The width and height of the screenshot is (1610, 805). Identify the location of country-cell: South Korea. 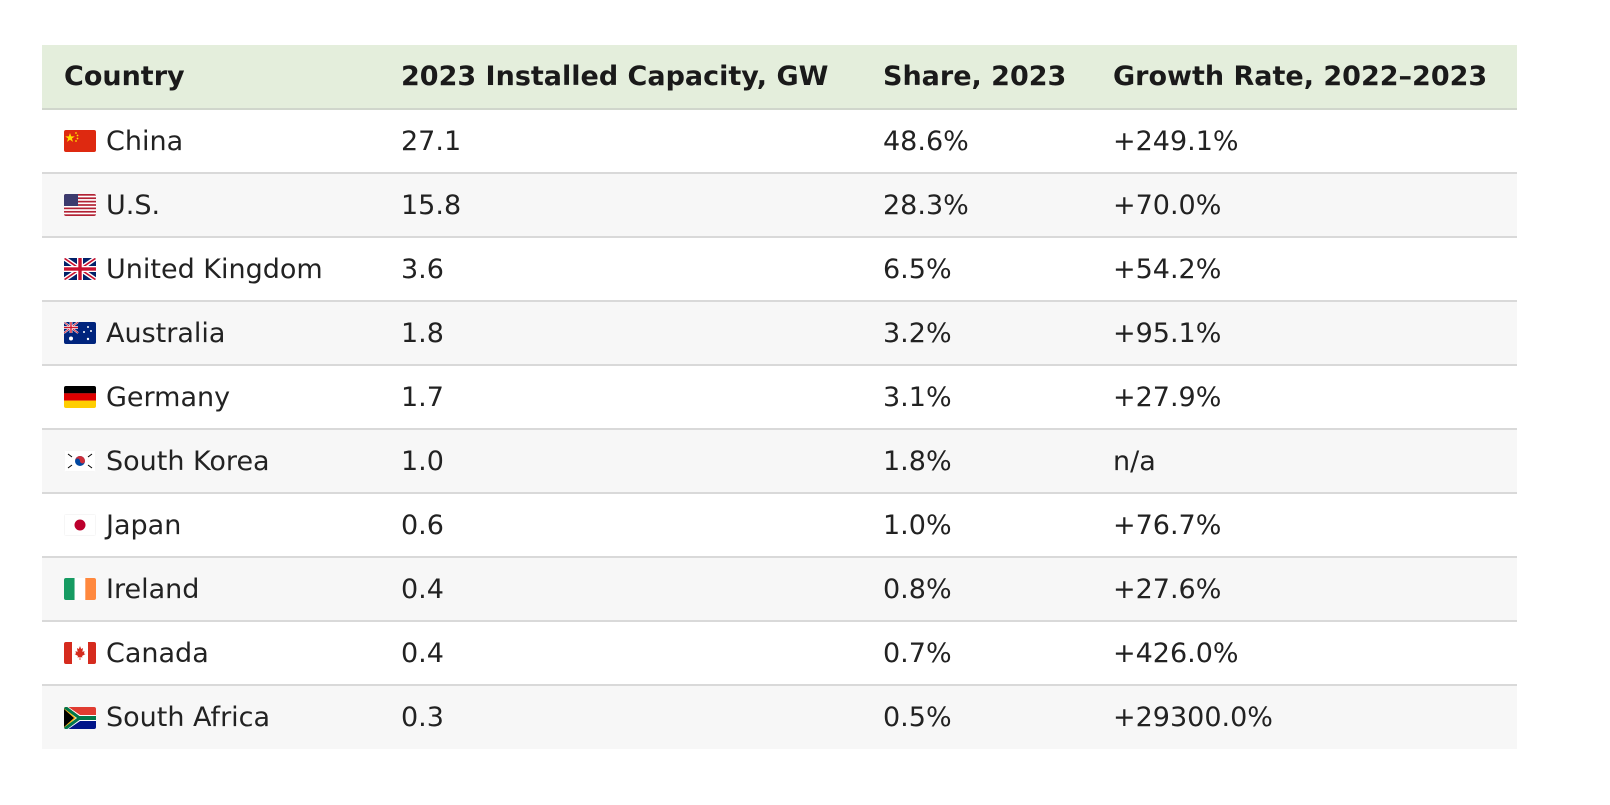
(221, 461).